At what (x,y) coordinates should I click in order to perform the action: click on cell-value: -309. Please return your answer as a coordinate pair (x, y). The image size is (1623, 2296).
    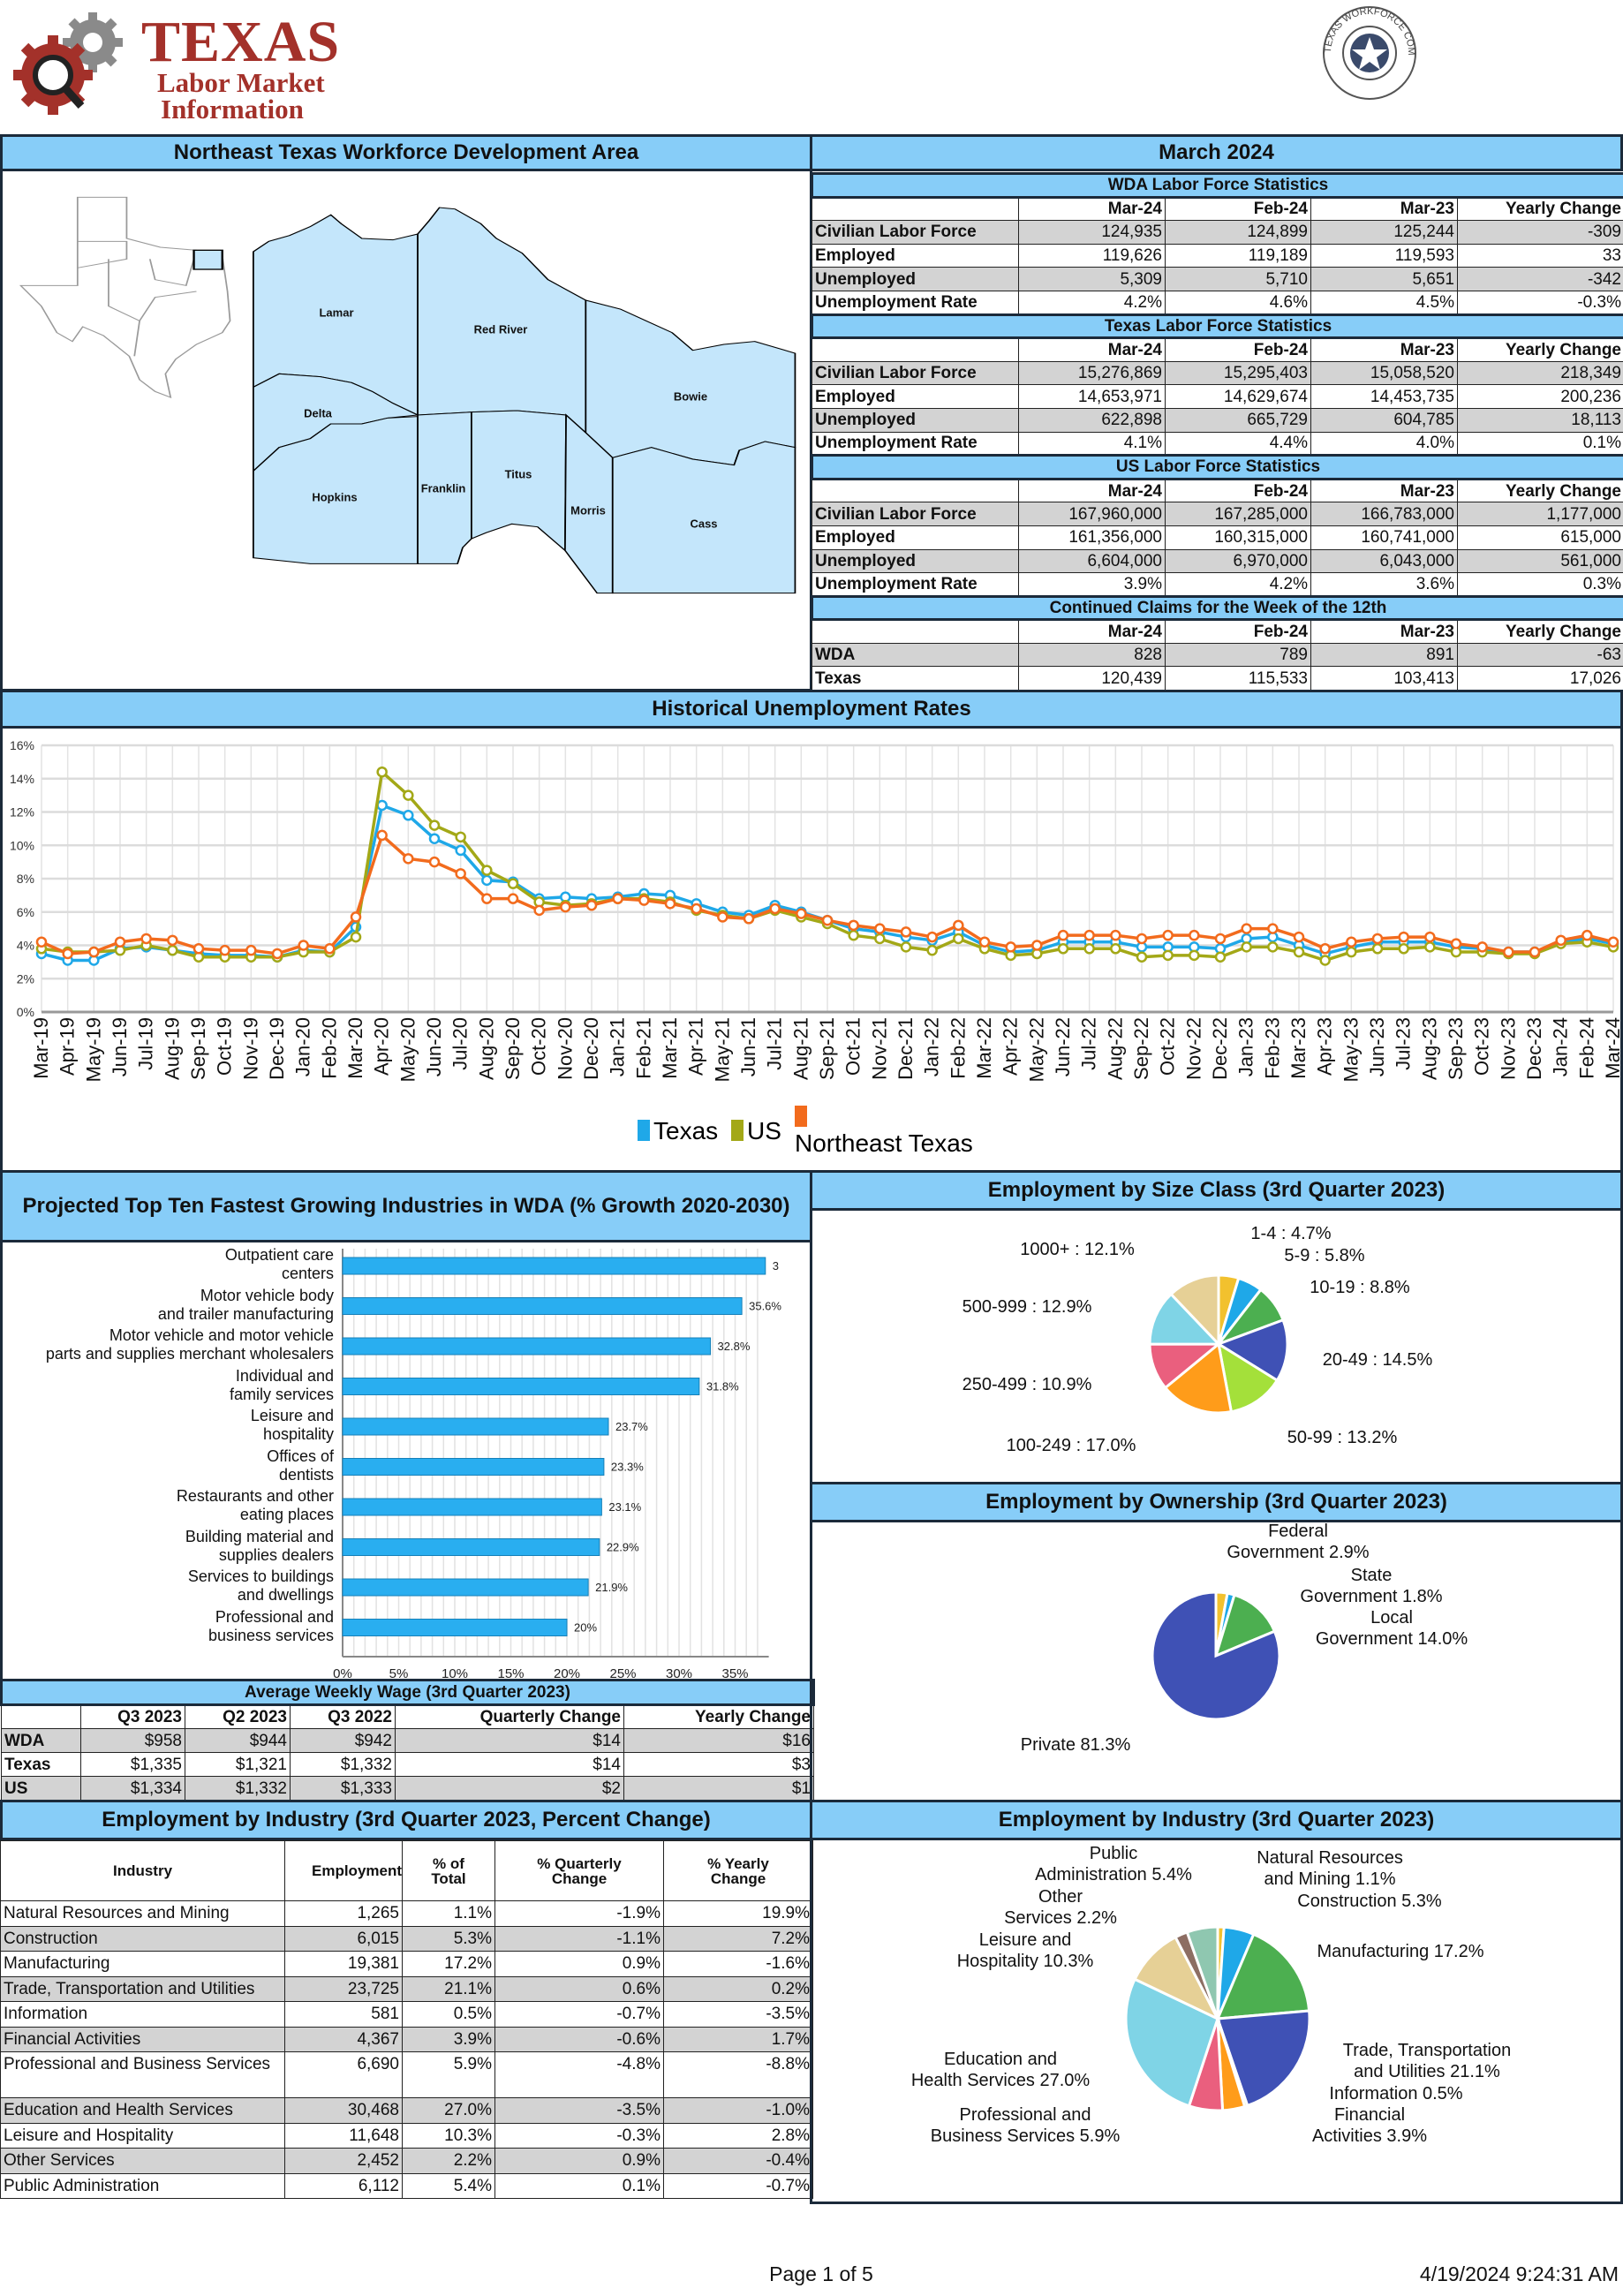
    Looking at the image, I should click on (1540, 232).